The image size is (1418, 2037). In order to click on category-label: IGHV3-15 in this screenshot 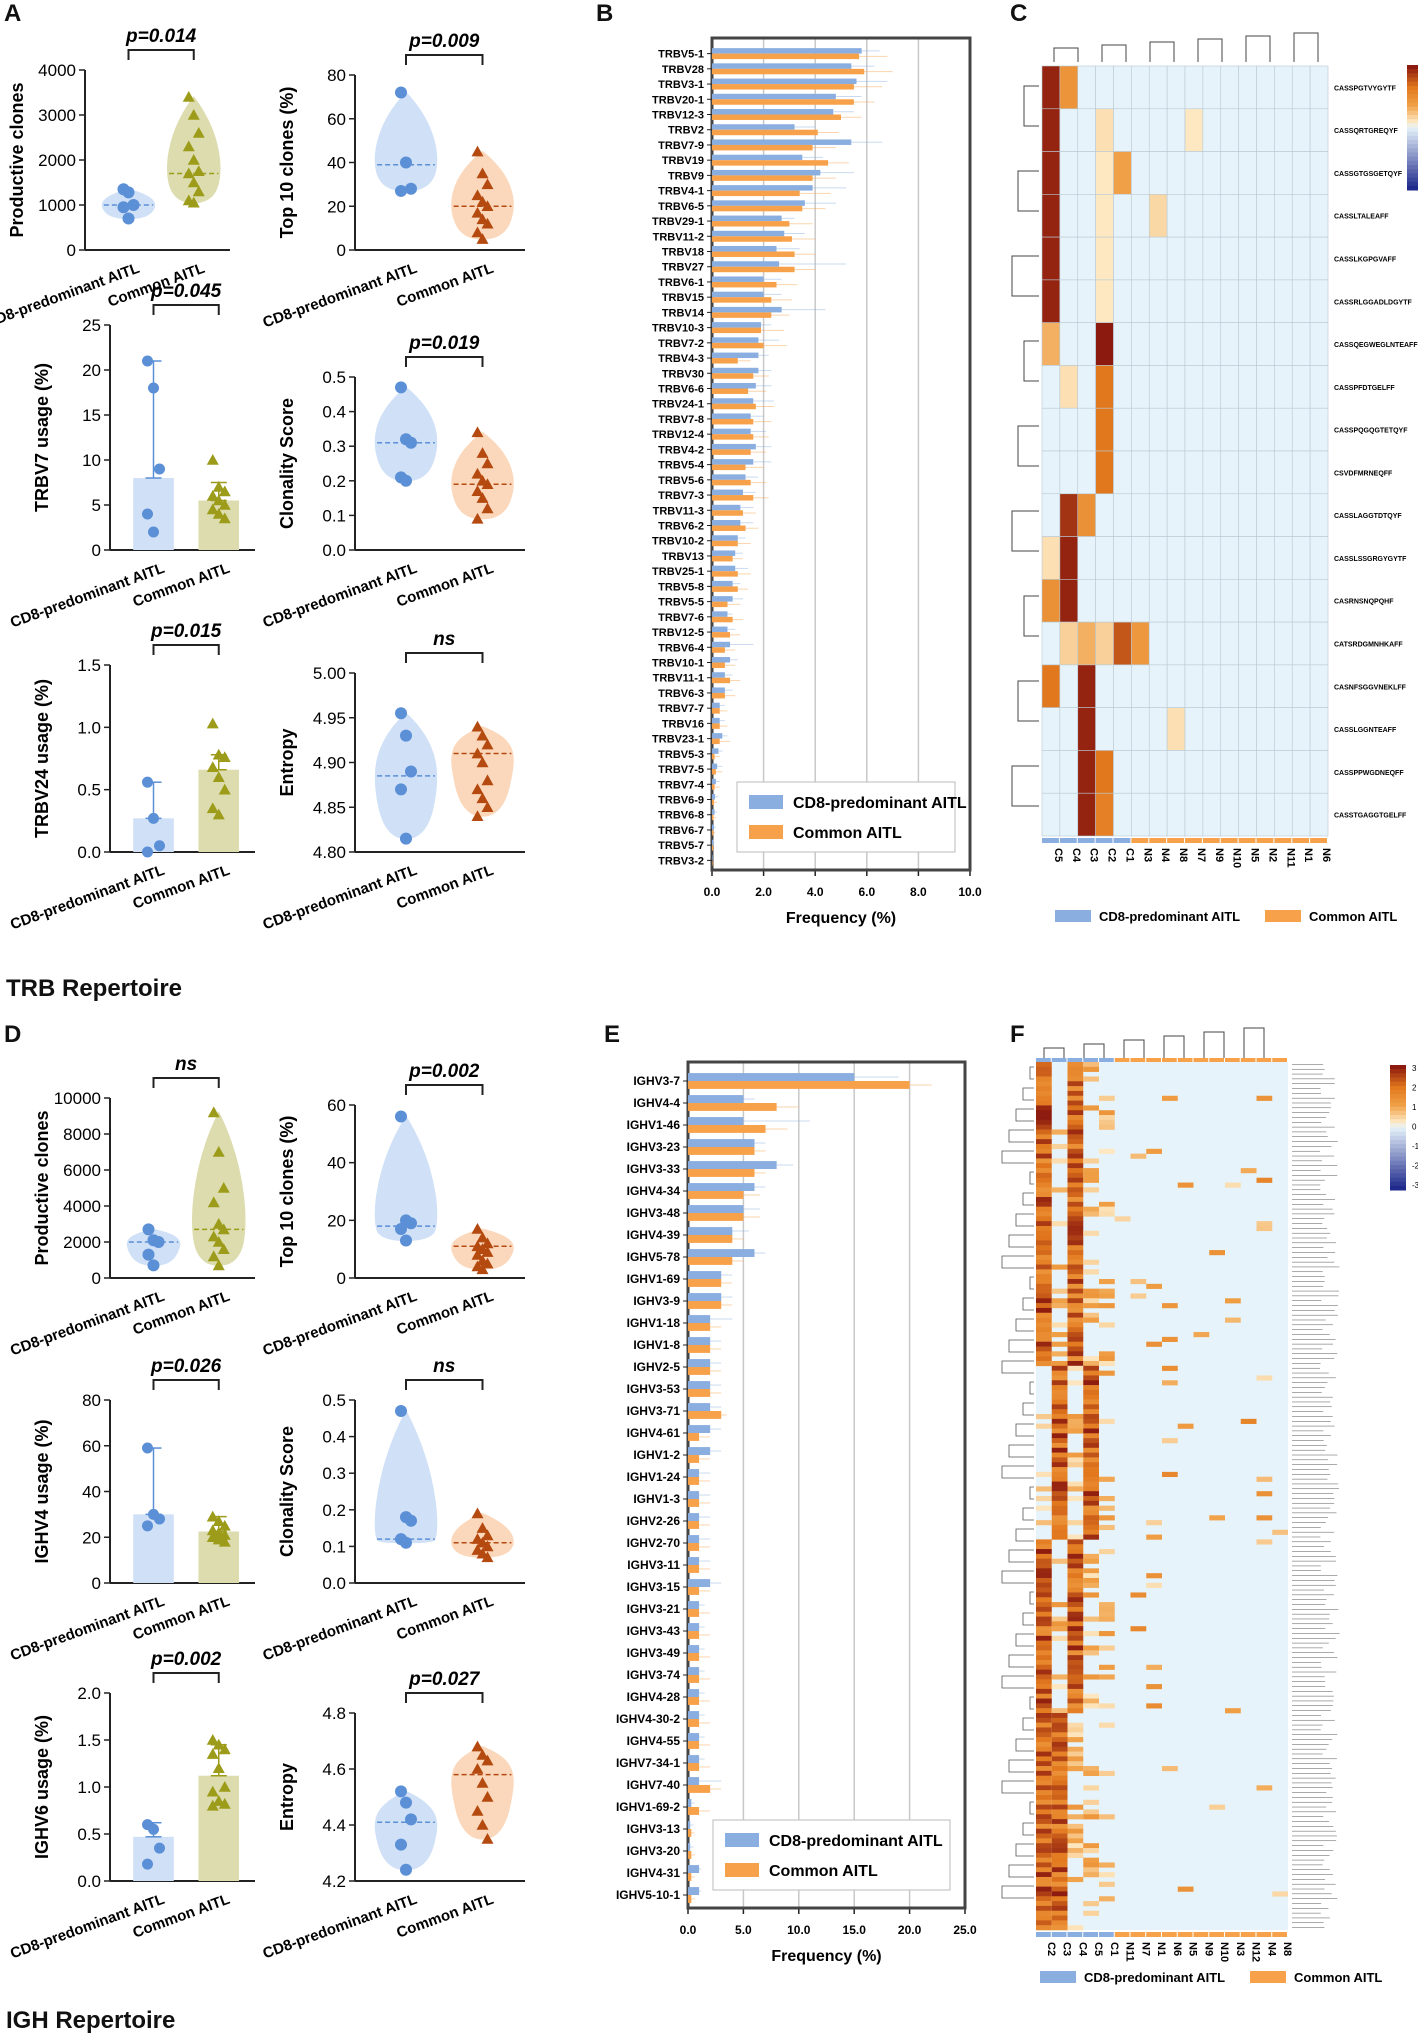, I will do `click(654, 1587)`.